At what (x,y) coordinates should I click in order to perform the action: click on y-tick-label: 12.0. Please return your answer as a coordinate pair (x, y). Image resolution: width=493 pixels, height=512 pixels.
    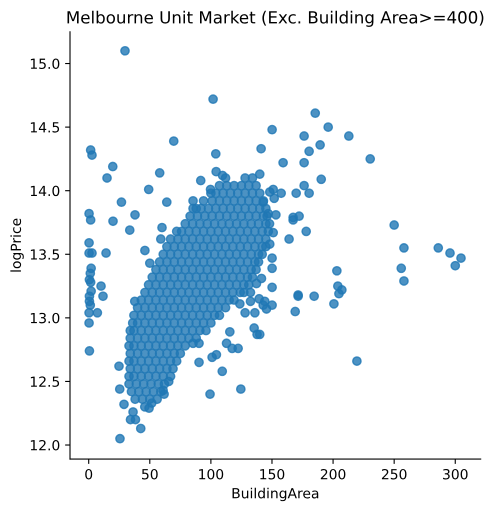
    Looking at the image, I should click on (45, 445).